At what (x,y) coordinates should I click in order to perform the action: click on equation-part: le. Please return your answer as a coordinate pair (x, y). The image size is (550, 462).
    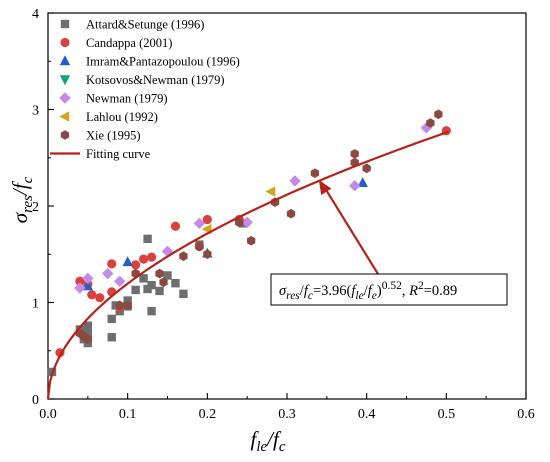
    Looking at the image, I should click on (359, 296).